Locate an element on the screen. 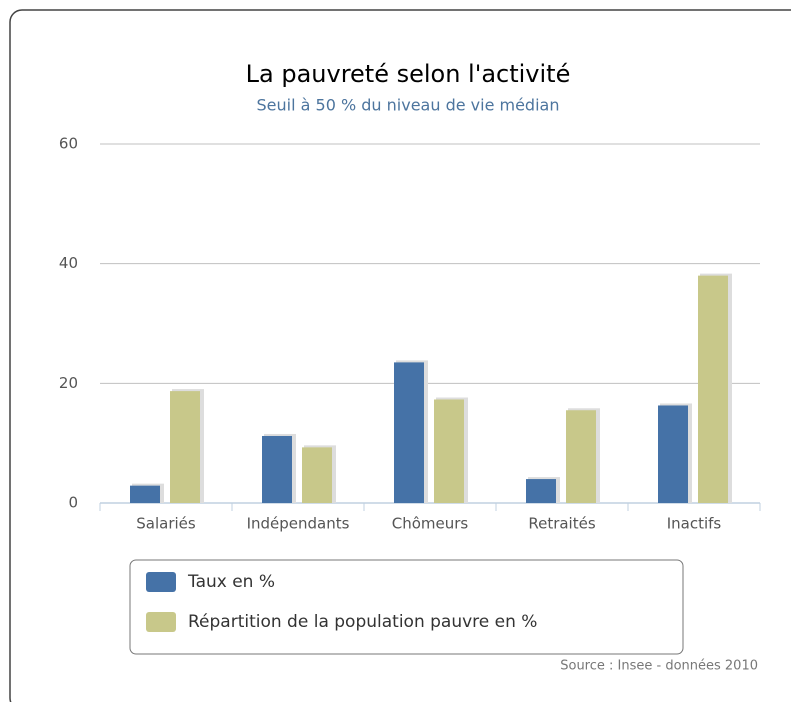  y-tick-label: 60 is located at coordinates (68, 144).